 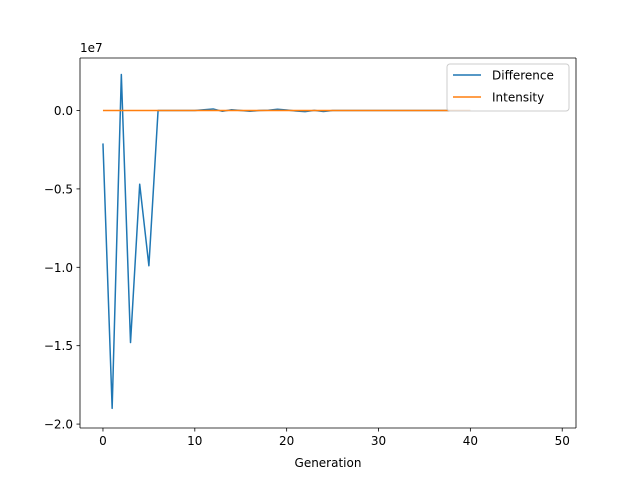 I want to click on y-tick-label: 0.0, so click(x=63, y=111).